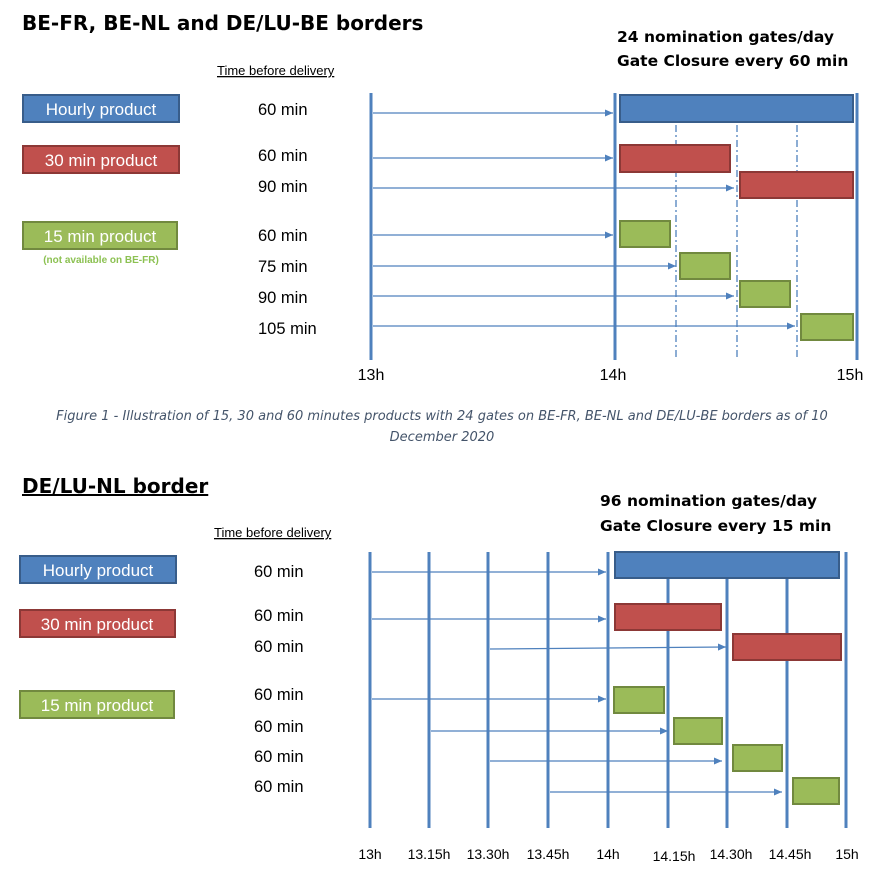 This screenshot has height=873, width=877. What do you see at coordinates (222, 23) in the screenshot?
I see `section1-title: BE-FR, BE-NL and DE/LU-BE borders` at bounding box center [222, 23].